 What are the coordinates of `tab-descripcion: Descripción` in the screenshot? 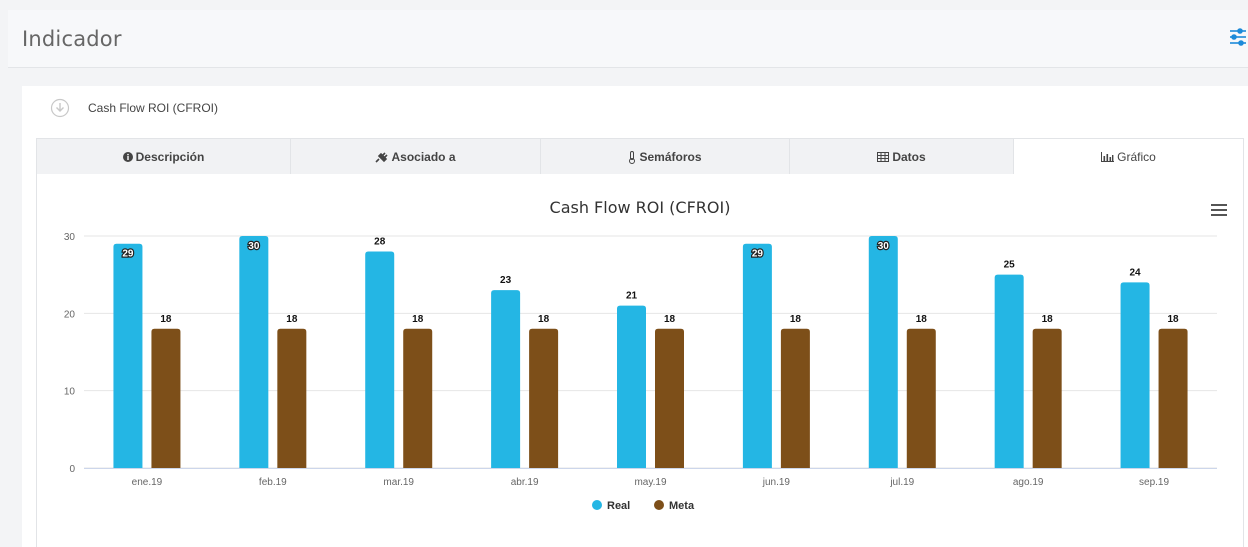 It's located at (164, 157).